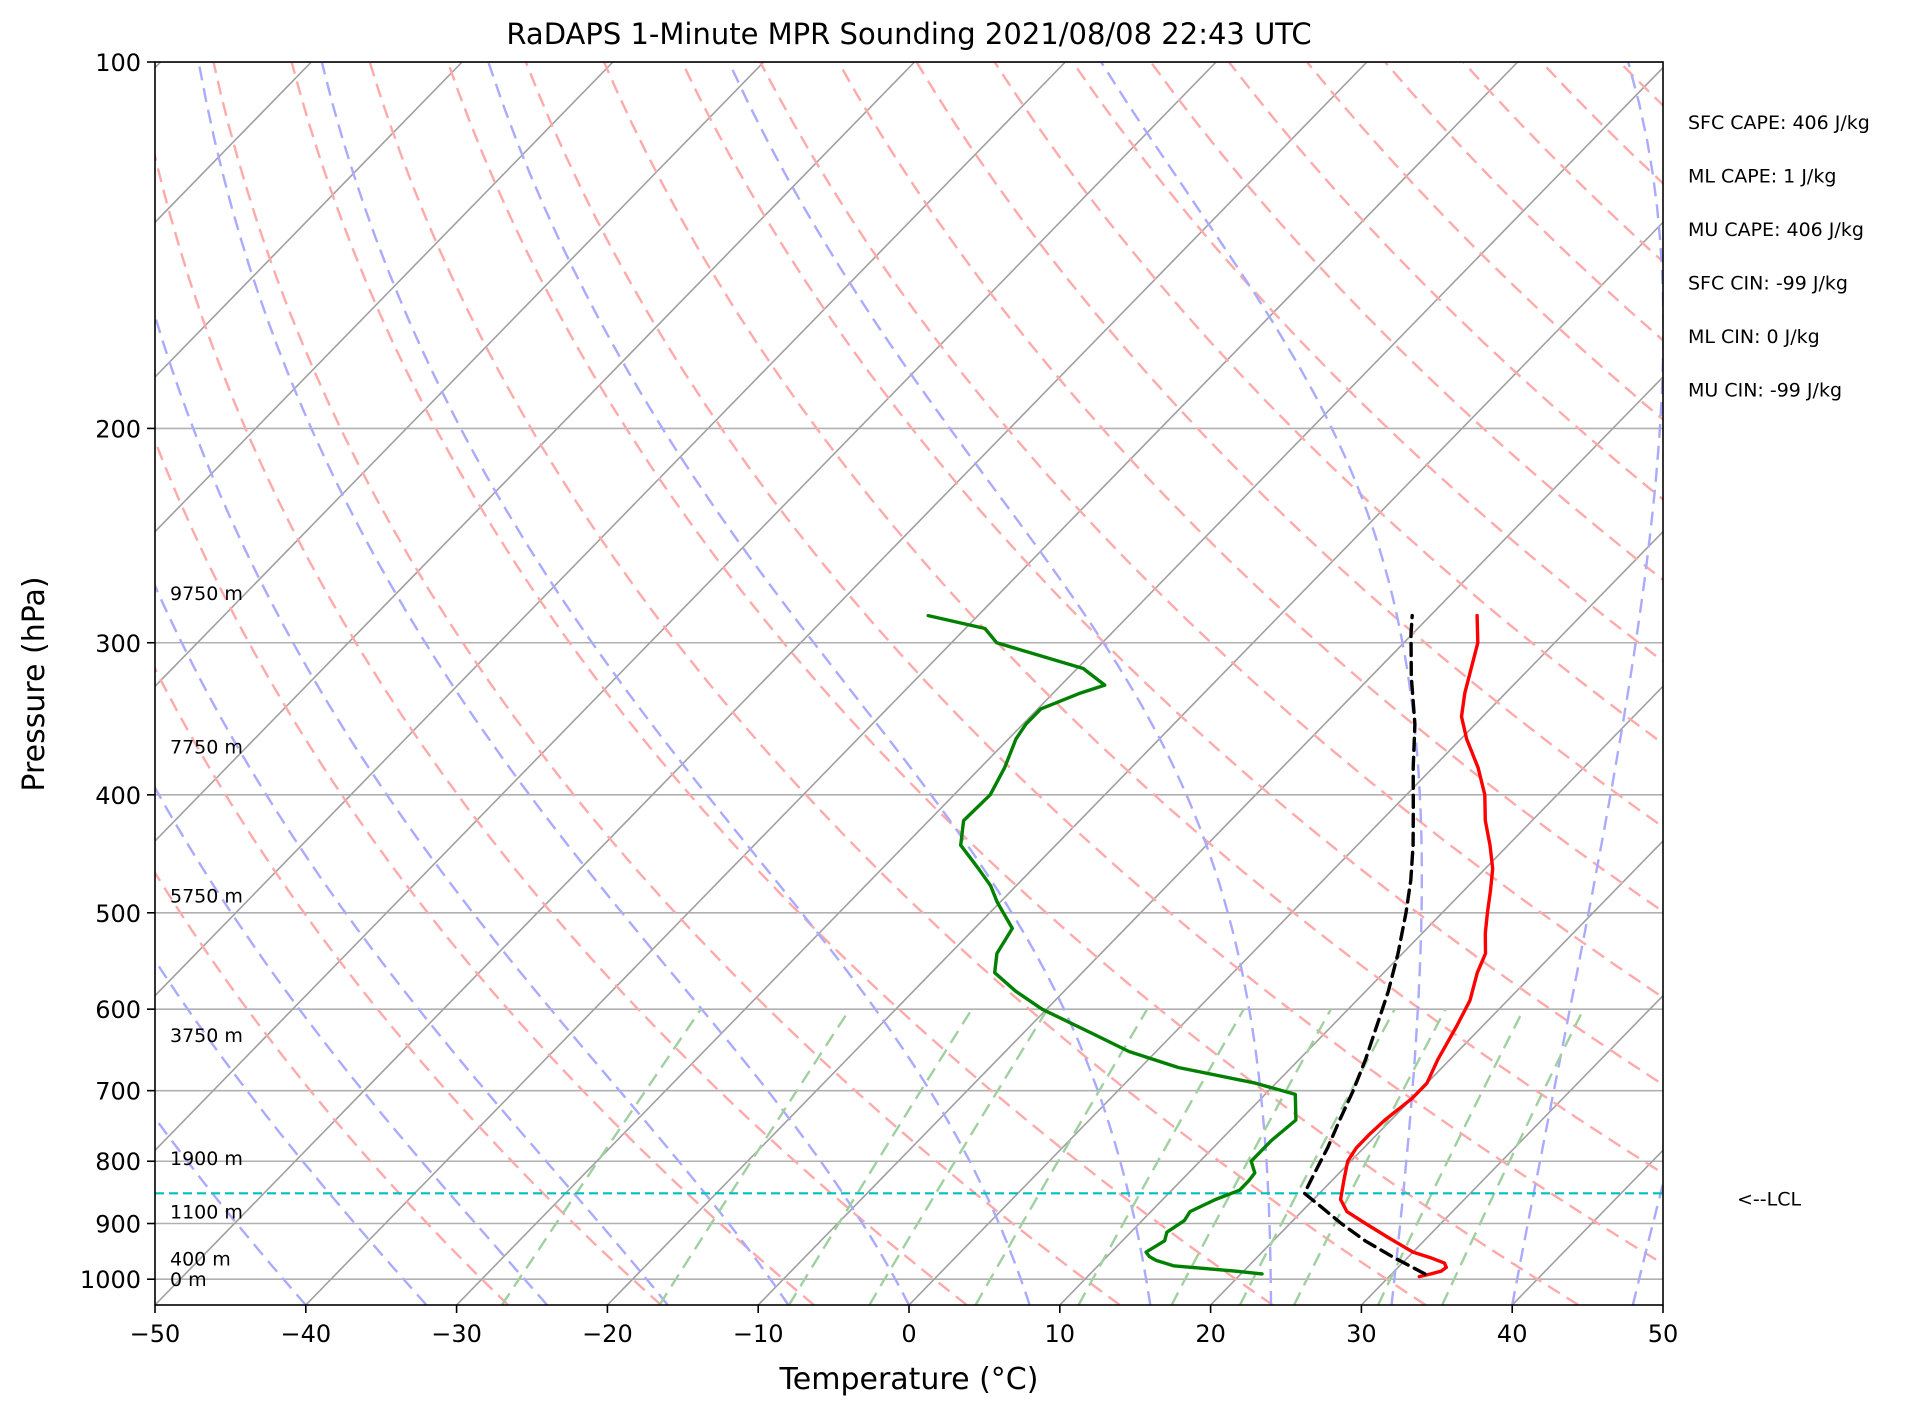  I want to click on y-tick-label: 100, so click(118, 63).